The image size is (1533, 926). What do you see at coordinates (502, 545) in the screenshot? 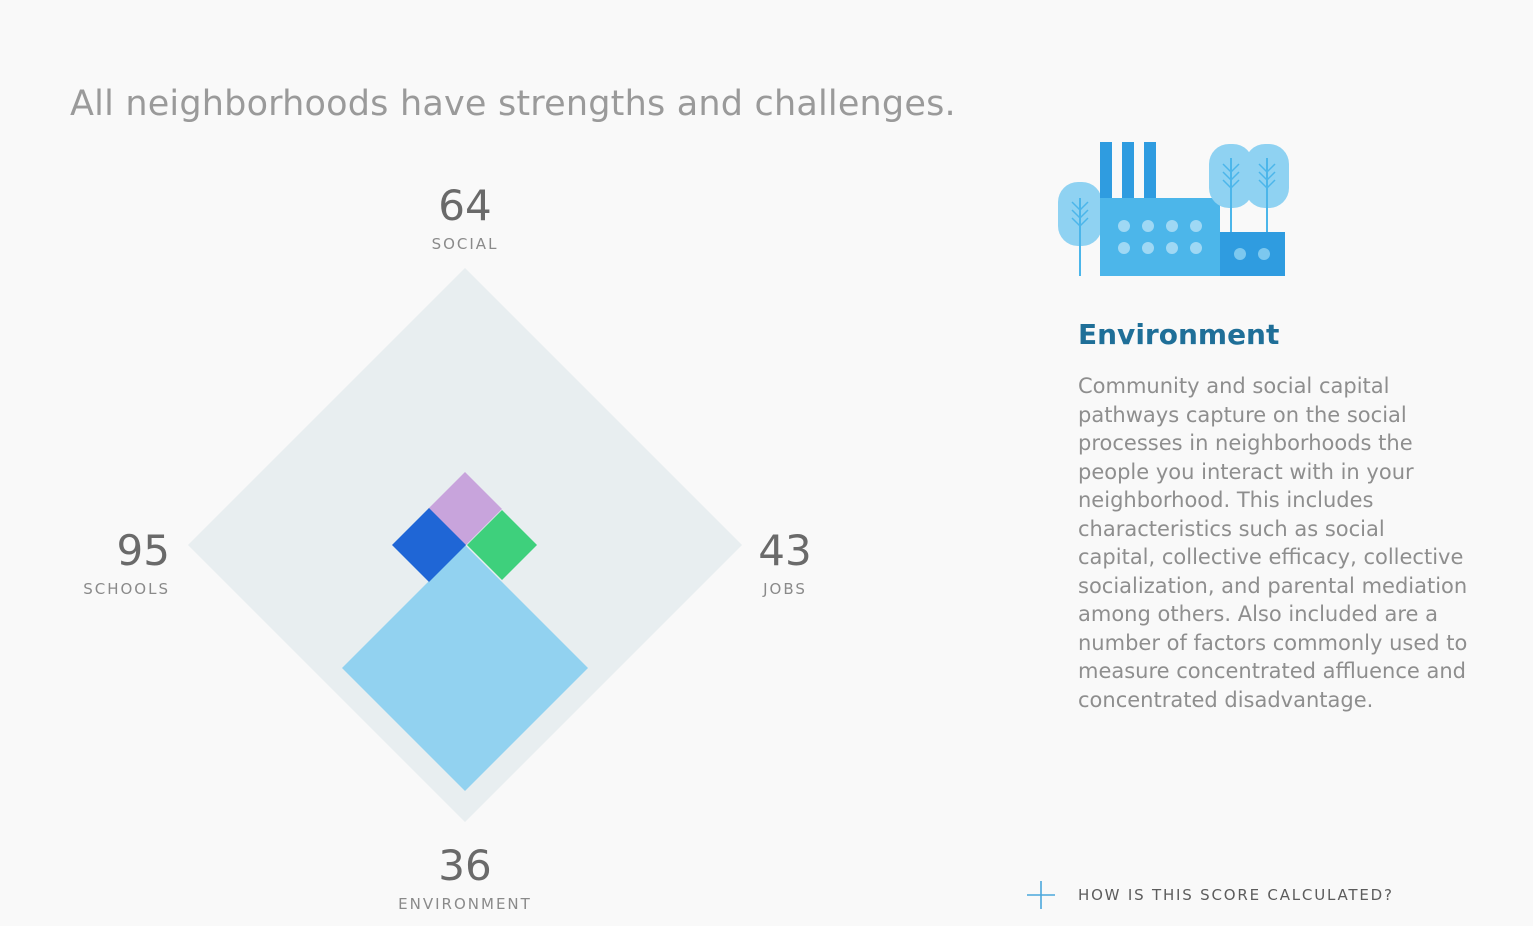
I see `jobs-score-square` at bounding box center [502, 545].